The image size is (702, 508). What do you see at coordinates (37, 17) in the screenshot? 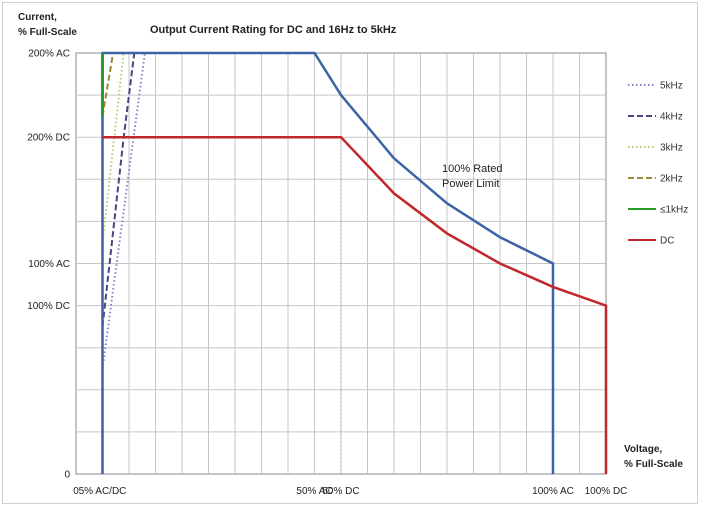
I see `y-axis-label-line-1: Current,` at bounding box center [37, 17].